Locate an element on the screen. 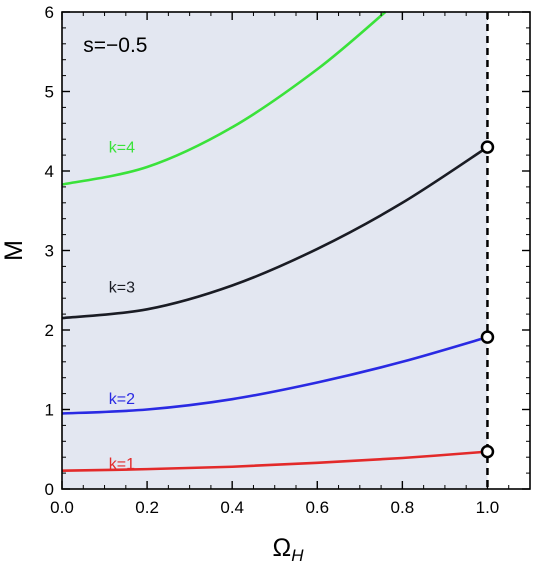 The image size is (540, 565). x-tick-label: 0.8 is located at coordinates (403, 507).